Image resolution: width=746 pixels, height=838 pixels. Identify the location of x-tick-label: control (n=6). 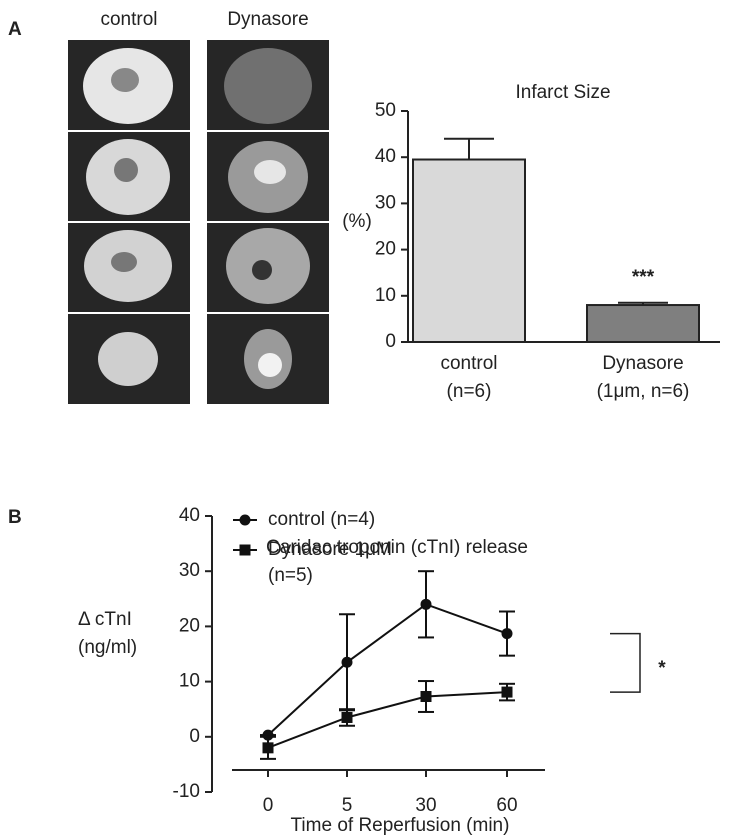
(468, 377).